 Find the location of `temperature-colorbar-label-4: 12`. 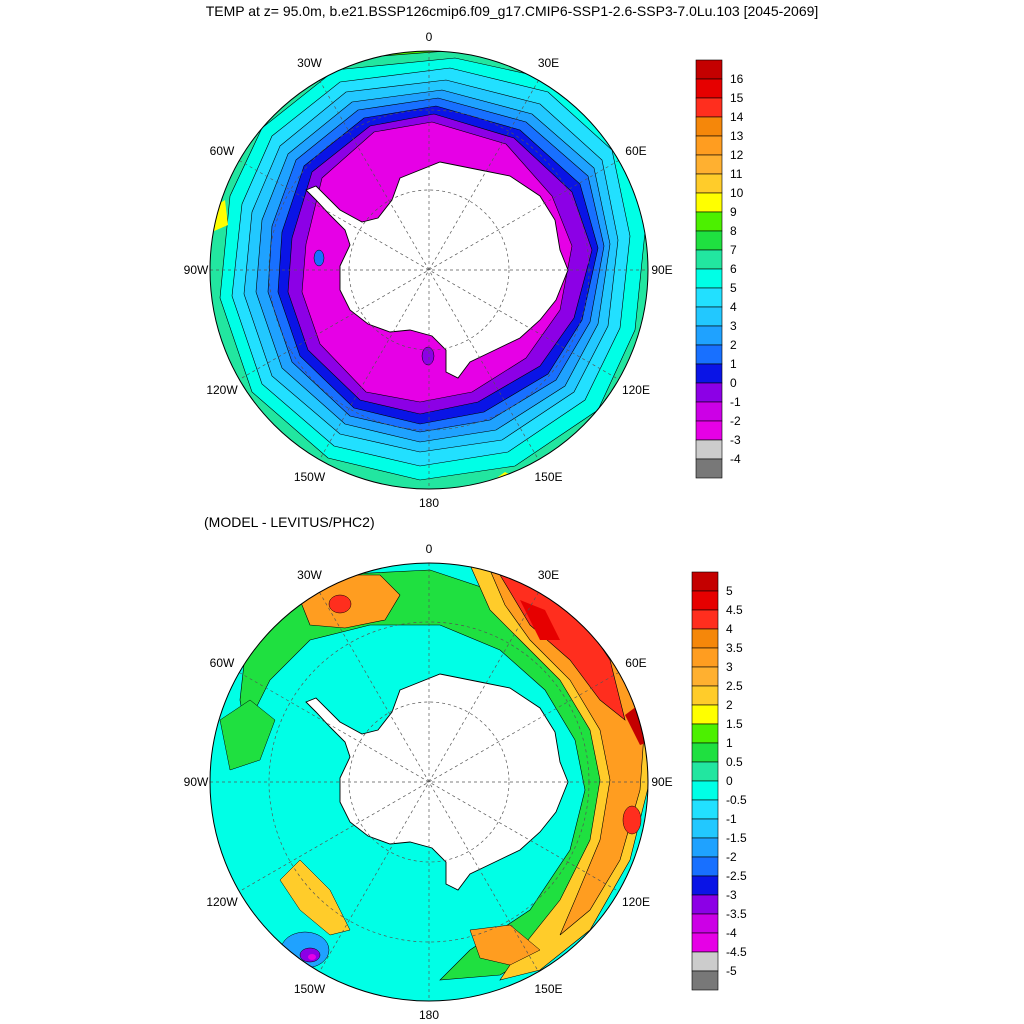

temperature-colorbar-label-4: 12 is located at coordinates (737, 155).